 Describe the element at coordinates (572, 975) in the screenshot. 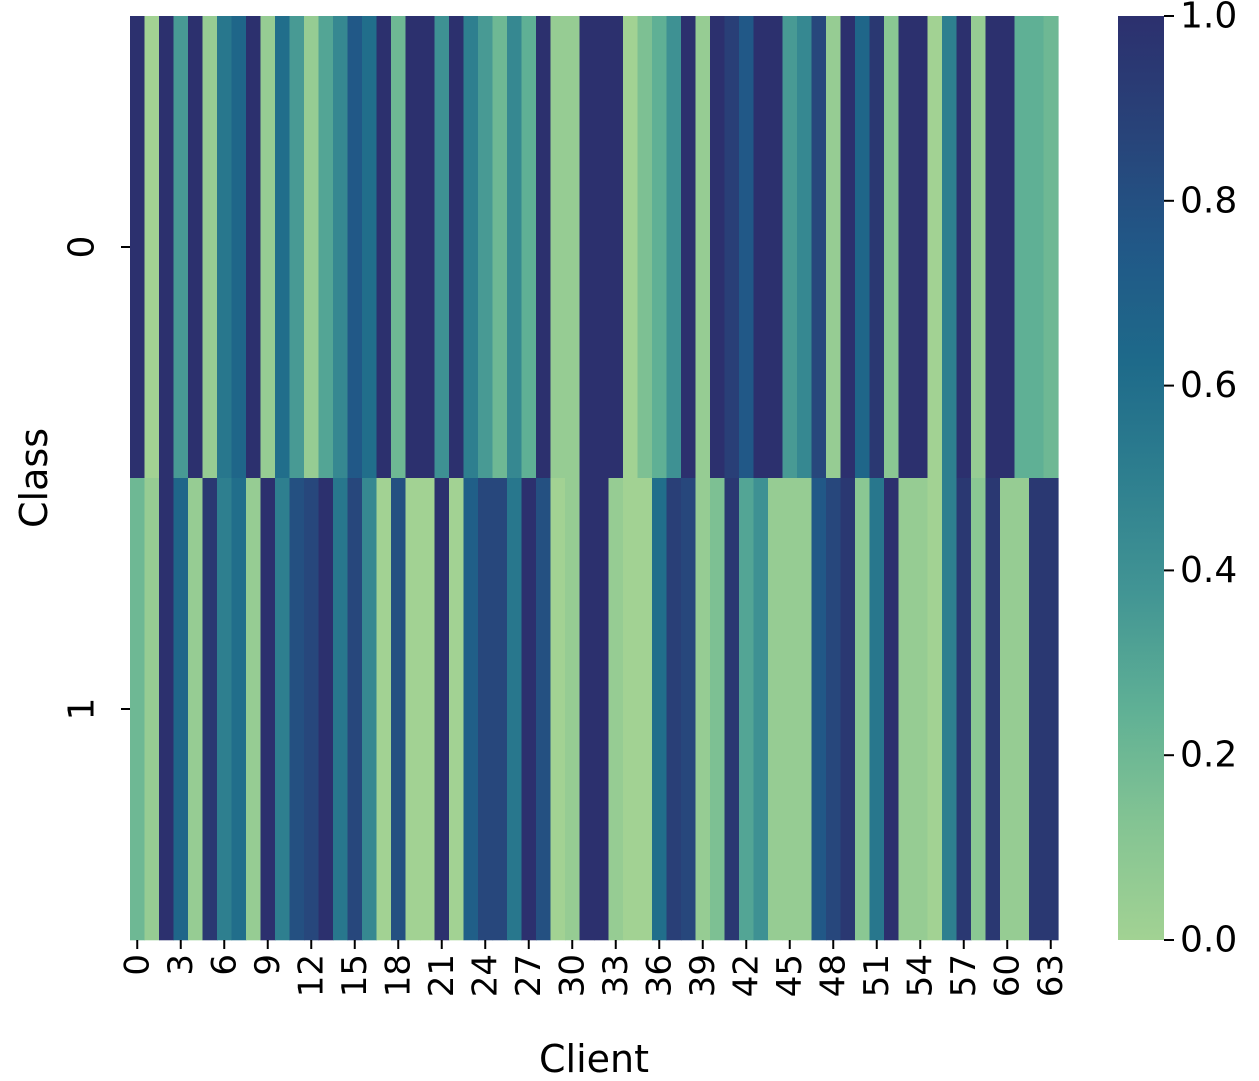

I see `x-tick-label: 30` at that location.